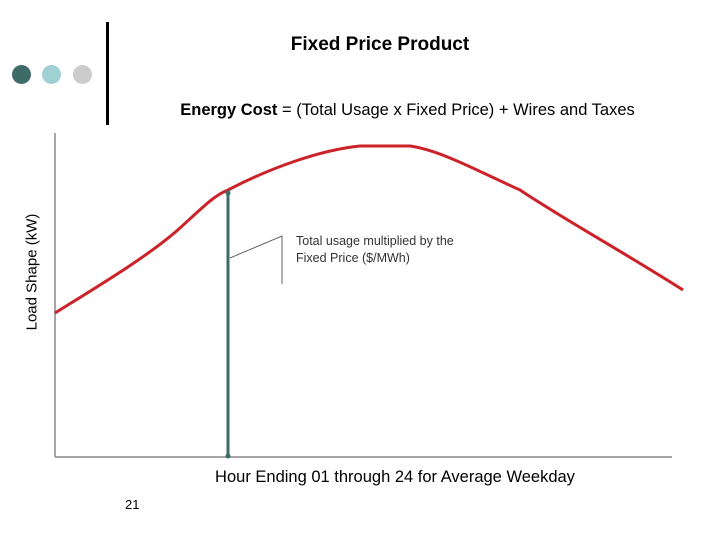 This screenshot has height=540, width=720. What do you see at coordinates (228, 193) in the screenshot?
I see `hour-marker-top-cap` at bounding box center [228, 193].